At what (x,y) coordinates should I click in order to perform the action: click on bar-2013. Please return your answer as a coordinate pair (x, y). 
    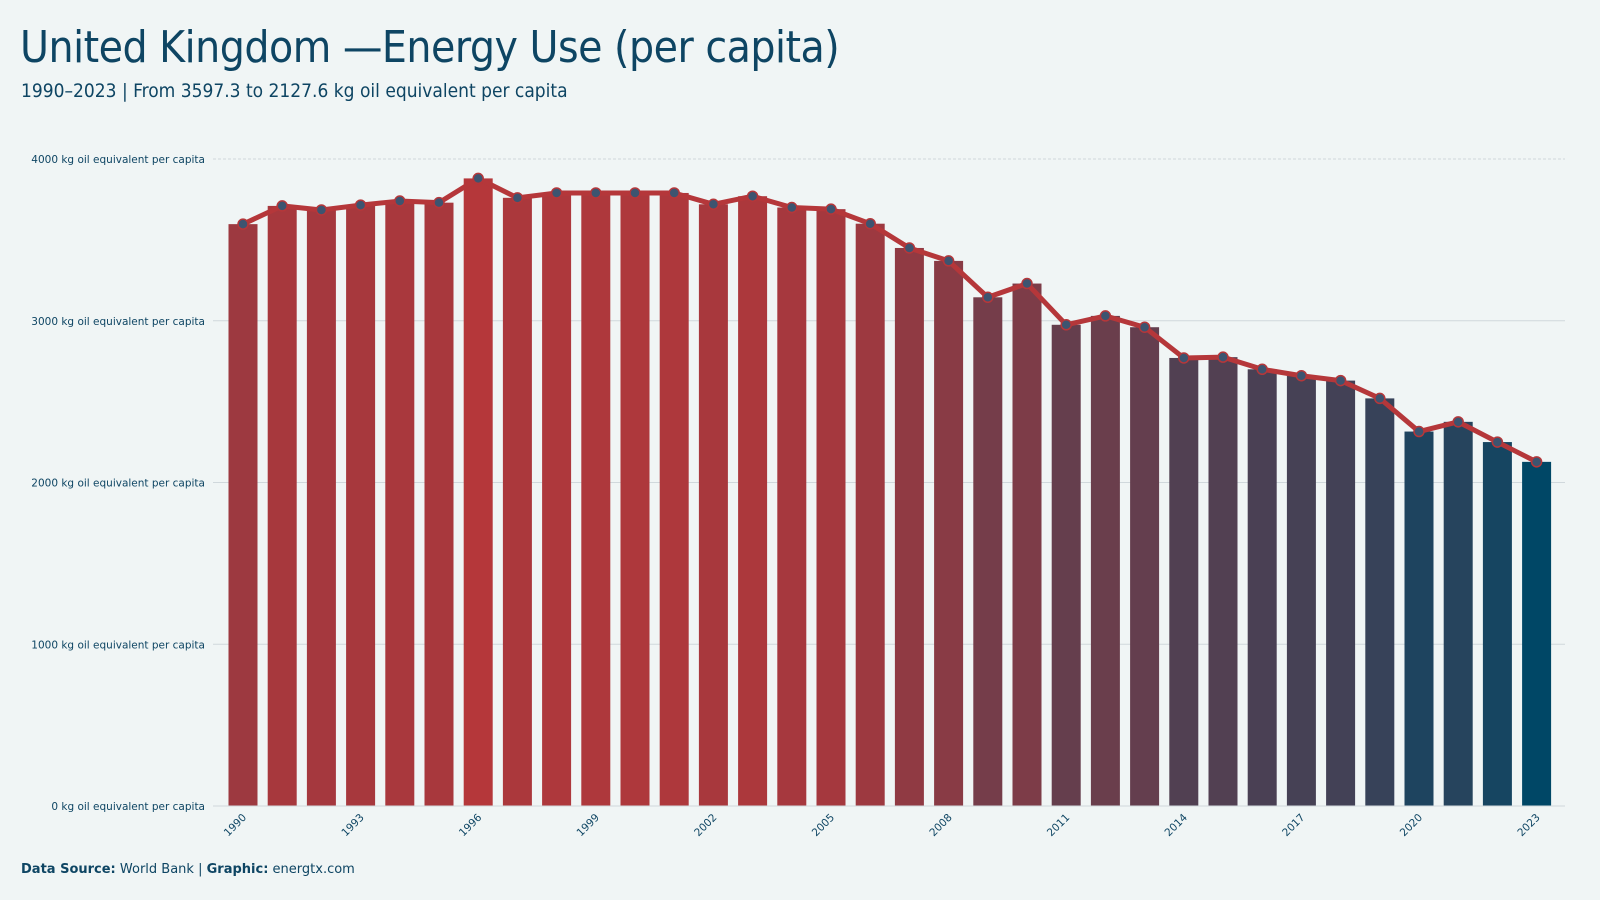
    Looking at the image, I should click on (1145, 566).